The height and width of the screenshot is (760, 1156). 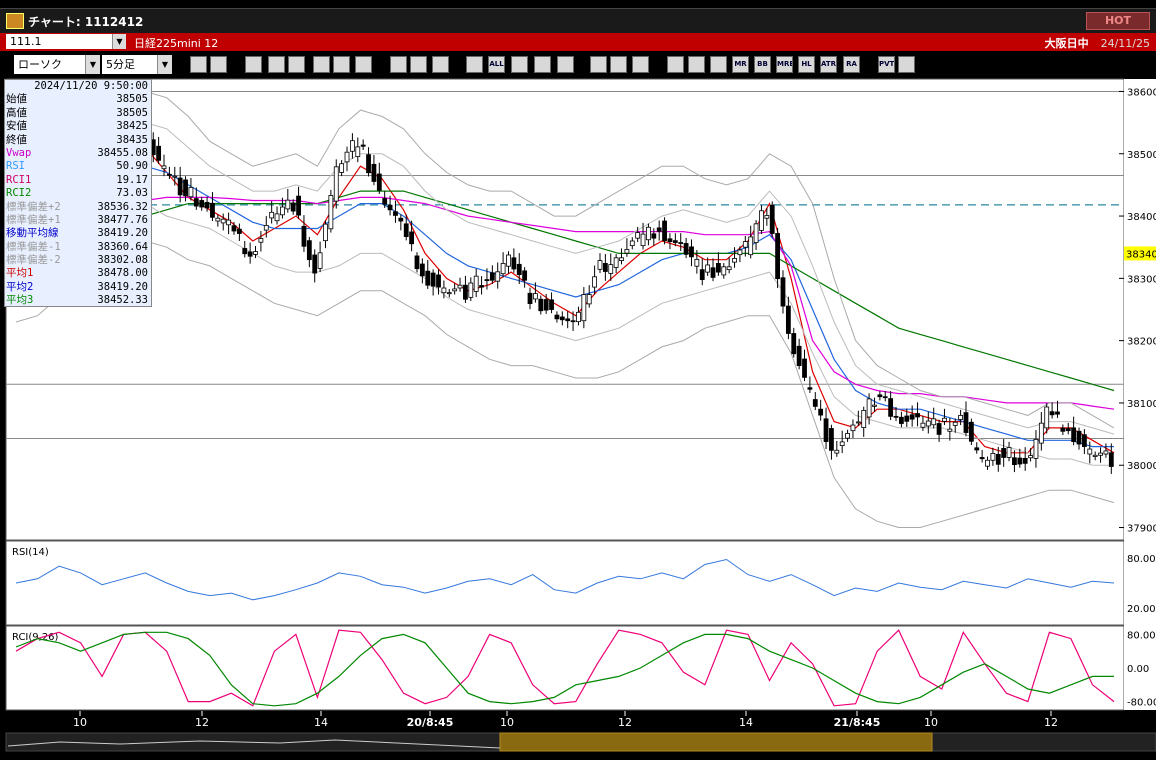 I want to click on toolbar-button-24: MRE, so click(x=784, y=64).